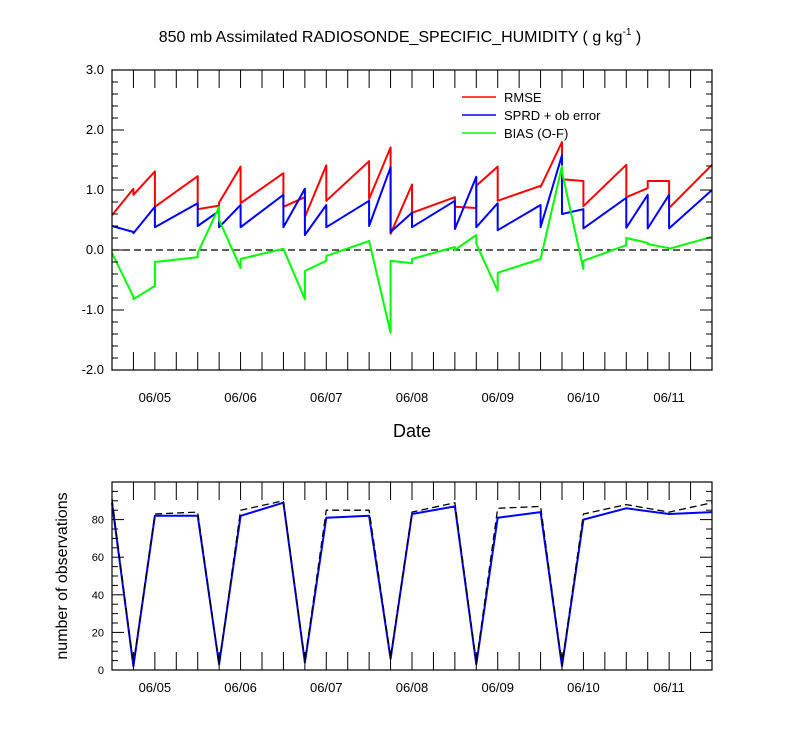 The width and height of the screenshot is (800, 750). What do you see at coordinates (93, 309) in the screenshot?
I see `y-tick-label: -1.0` at bounding box center [93, 309].